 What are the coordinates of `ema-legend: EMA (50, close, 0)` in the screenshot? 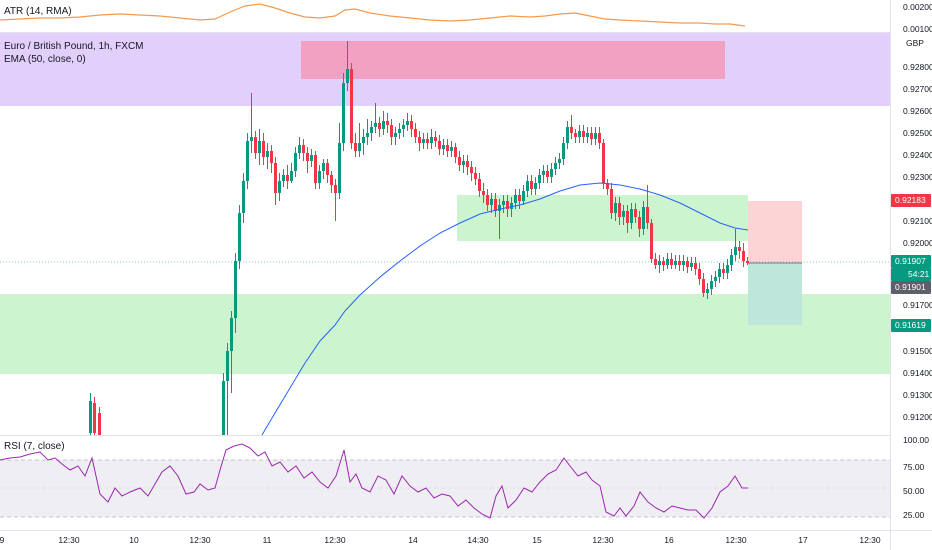 It's located at (45, 59).